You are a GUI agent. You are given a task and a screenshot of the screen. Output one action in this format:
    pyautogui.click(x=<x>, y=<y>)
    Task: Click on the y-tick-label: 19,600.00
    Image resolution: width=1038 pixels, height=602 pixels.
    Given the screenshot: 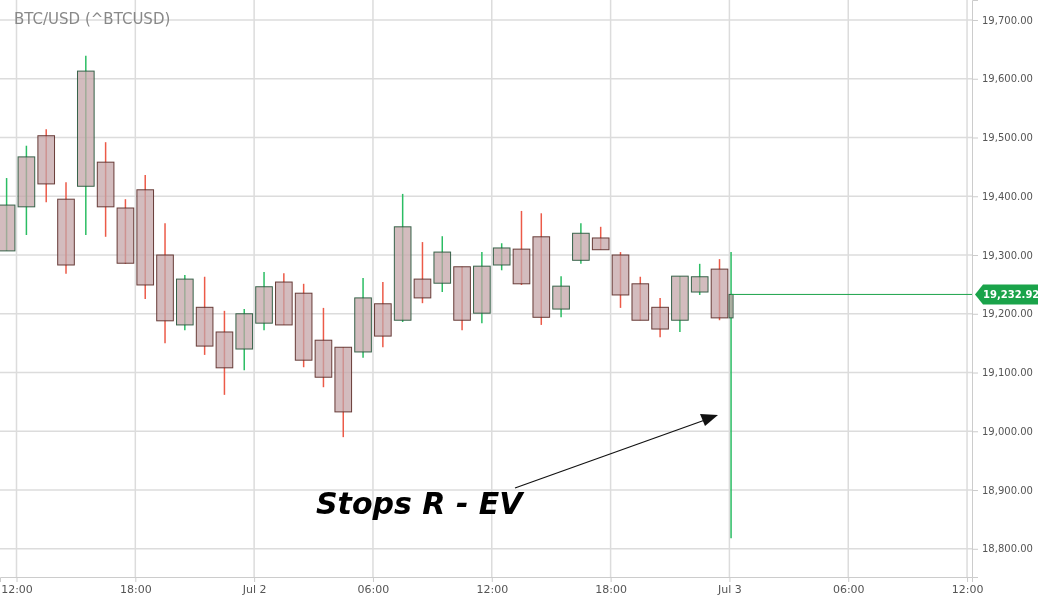 What is the action you would take?
    pyautogui.click(x=1007, y=79)
    